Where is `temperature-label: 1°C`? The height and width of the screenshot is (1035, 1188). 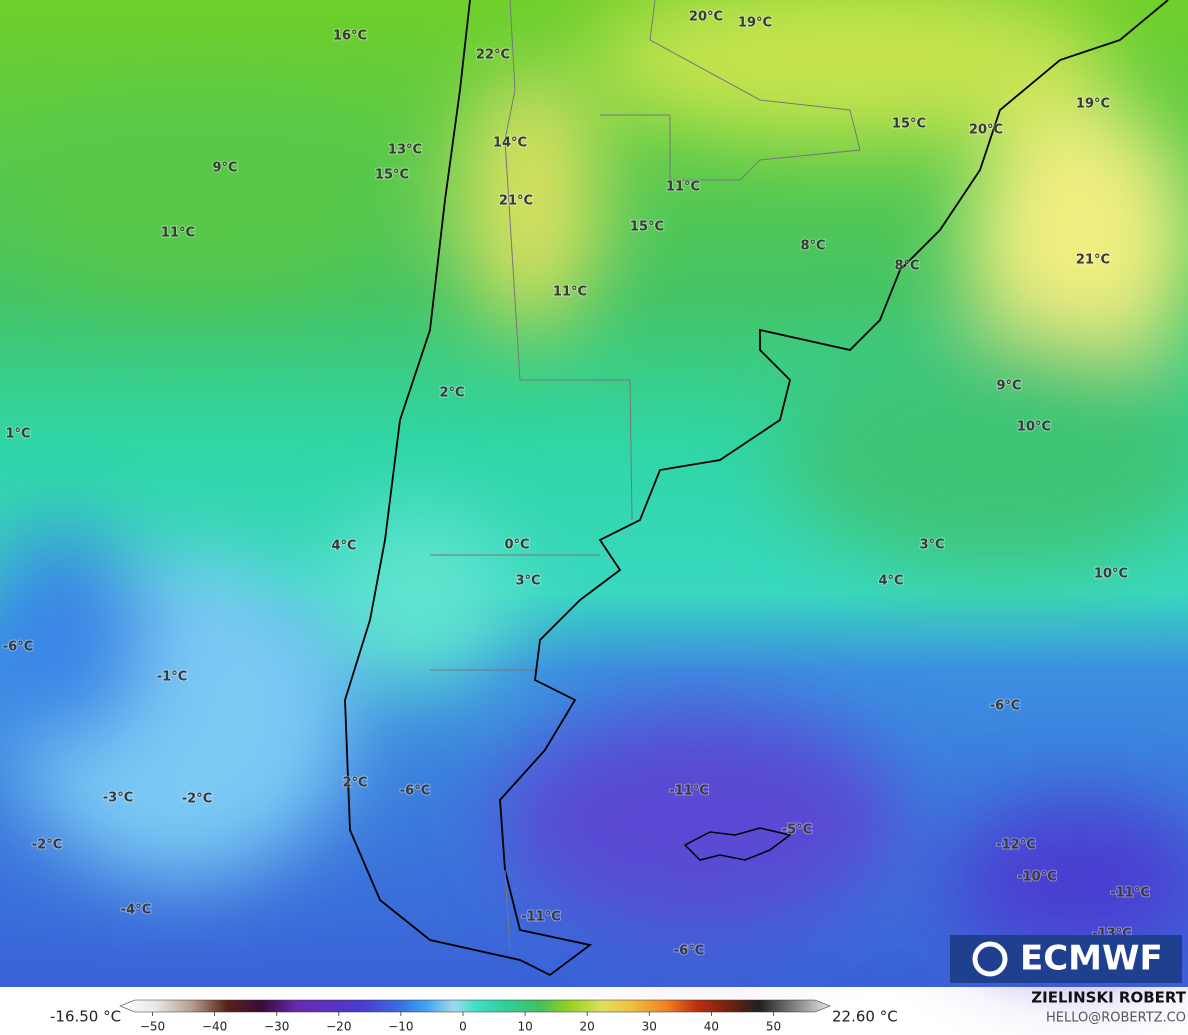
temperature-label: 1°C is located at coordinates (17, 434).